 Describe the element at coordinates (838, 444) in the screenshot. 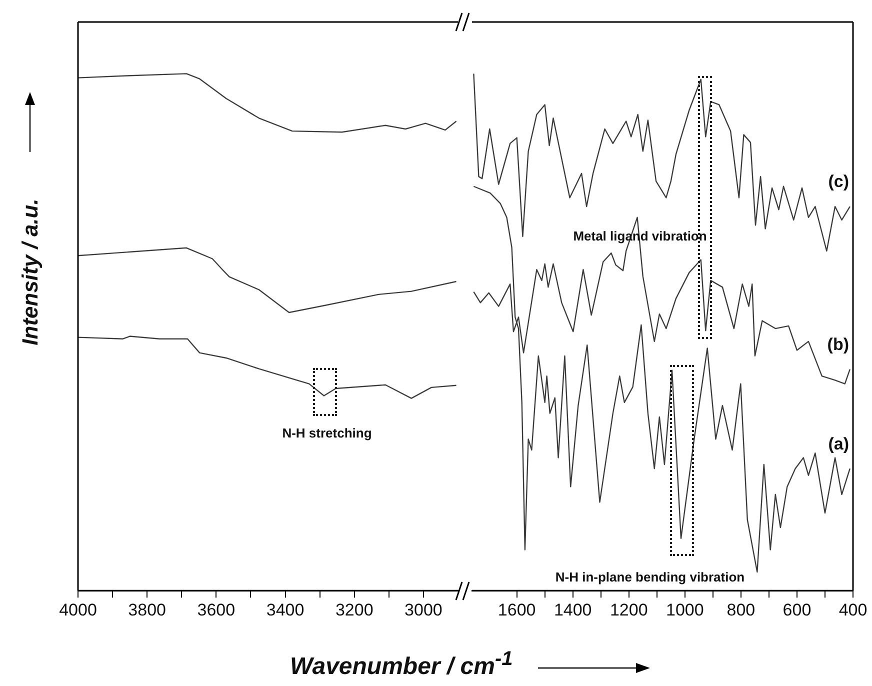

I see `series-label: (a)` at that location.